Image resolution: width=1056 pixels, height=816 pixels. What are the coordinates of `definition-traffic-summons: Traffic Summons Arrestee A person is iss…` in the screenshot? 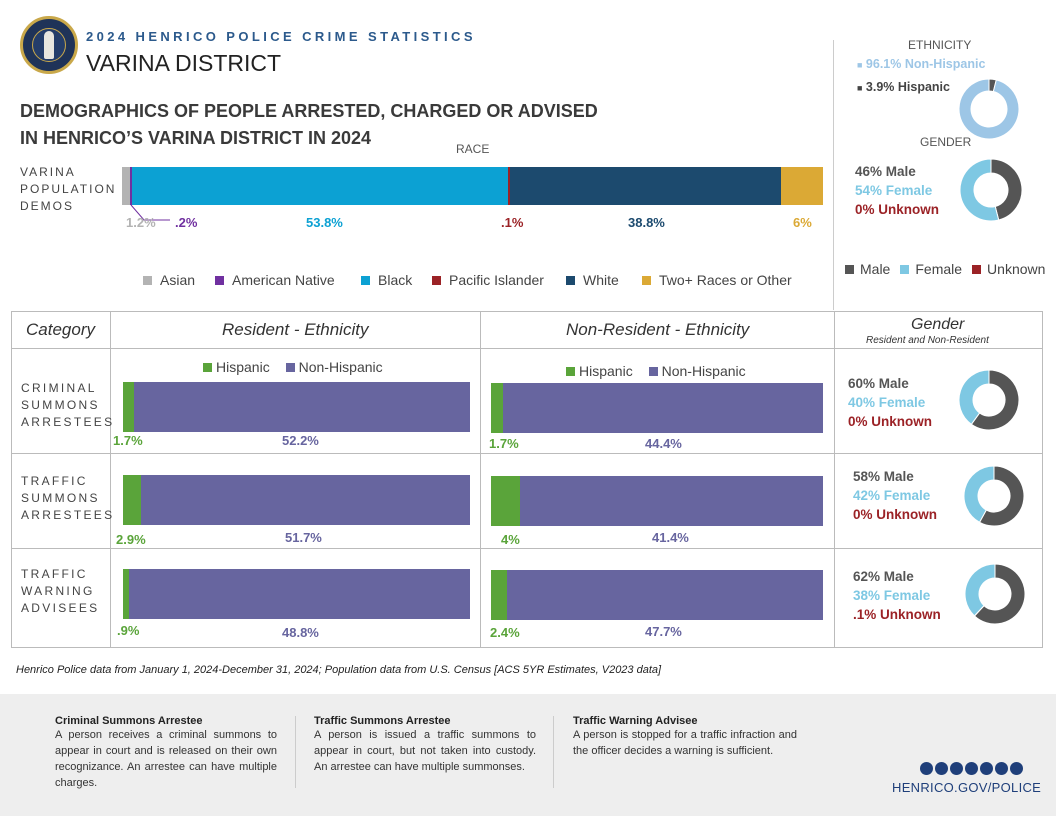 It's located at (425, 744).